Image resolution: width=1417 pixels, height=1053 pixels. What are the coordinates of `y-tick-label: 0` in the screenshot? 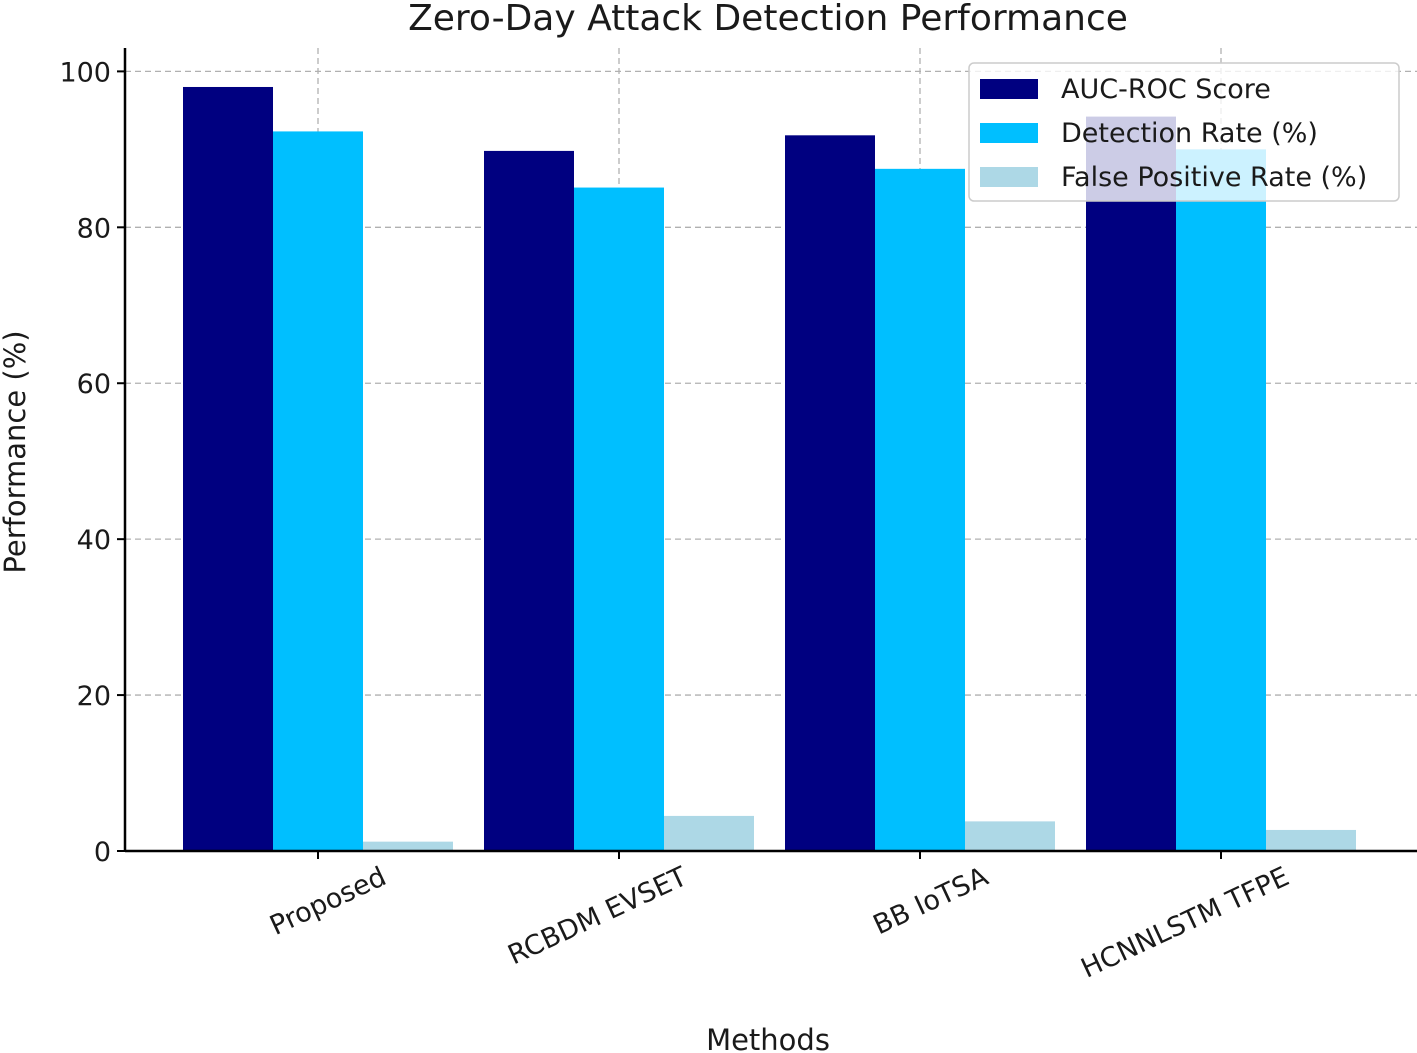 It's located at (102, 852).